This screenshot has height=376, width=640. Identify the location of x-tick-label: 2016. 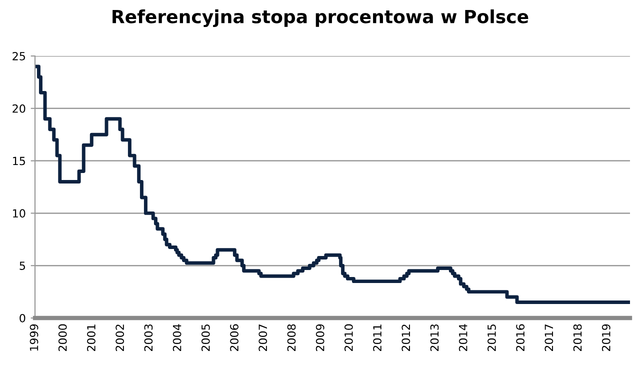
(520, 338).